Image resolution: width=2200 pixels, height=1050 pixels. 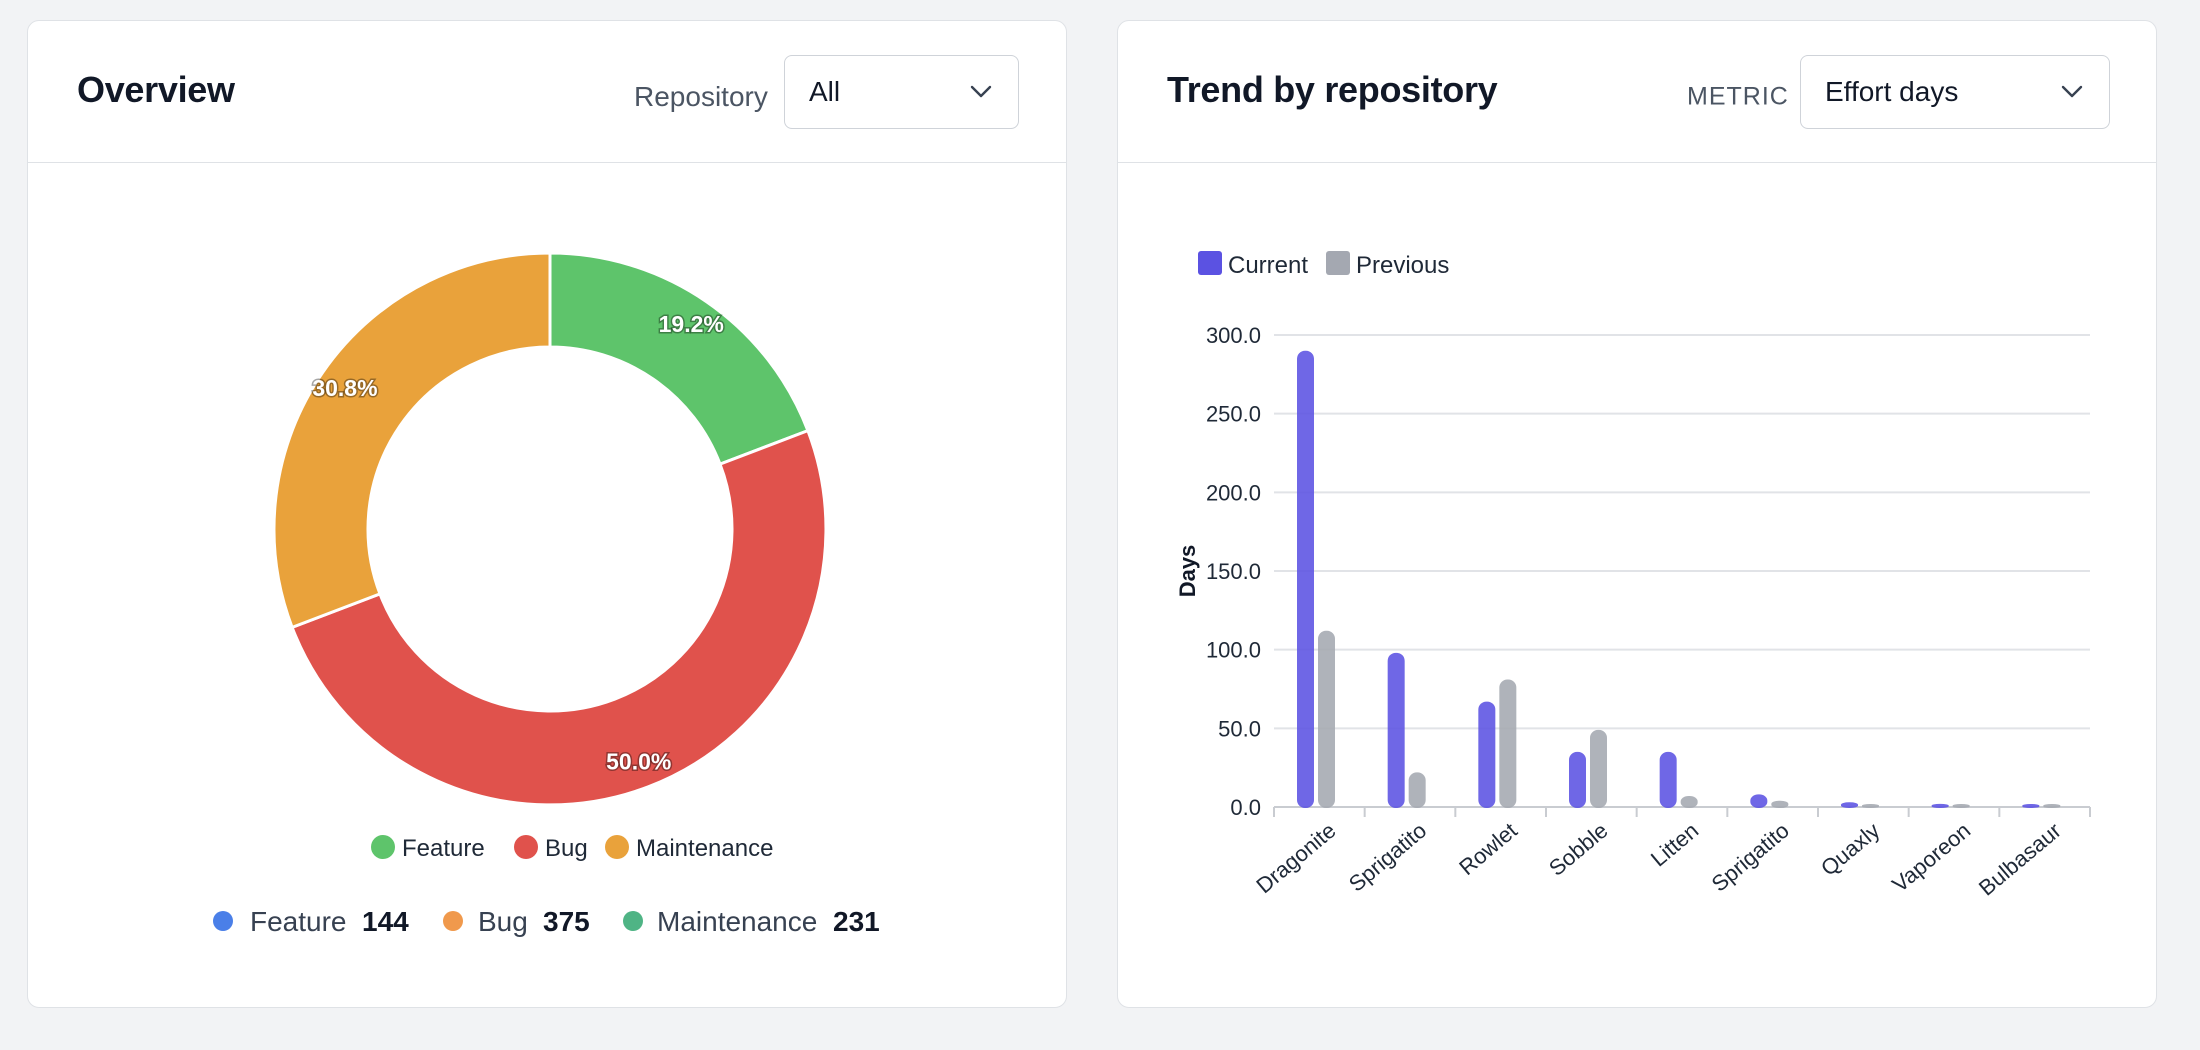 I want to click on legend-item-maintenance: Maintenance, so click(x=689, y=848).